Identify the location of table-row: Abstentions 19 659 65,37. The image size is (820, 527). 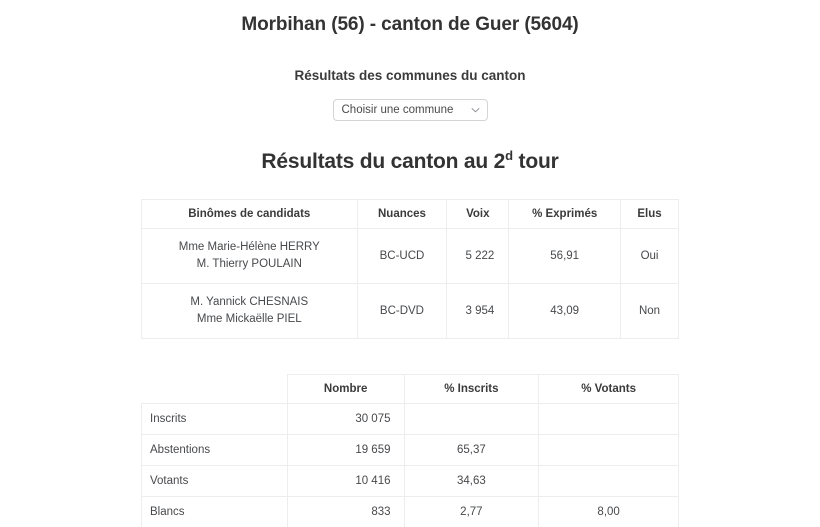
(410, 450).